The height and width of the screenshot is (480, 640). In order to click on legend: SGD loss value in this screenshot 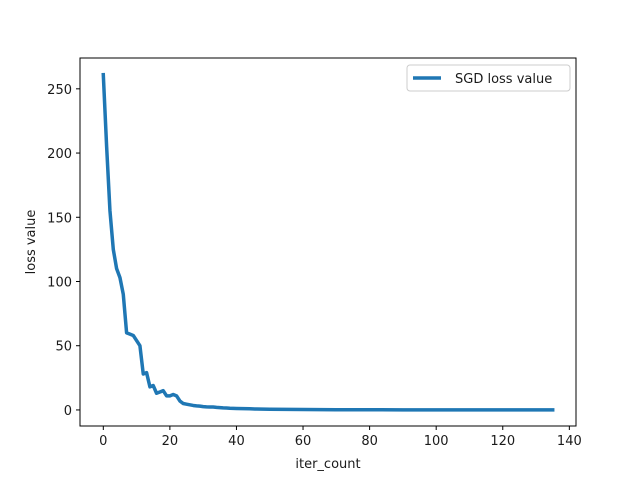, I will do `click(488, 78)`.